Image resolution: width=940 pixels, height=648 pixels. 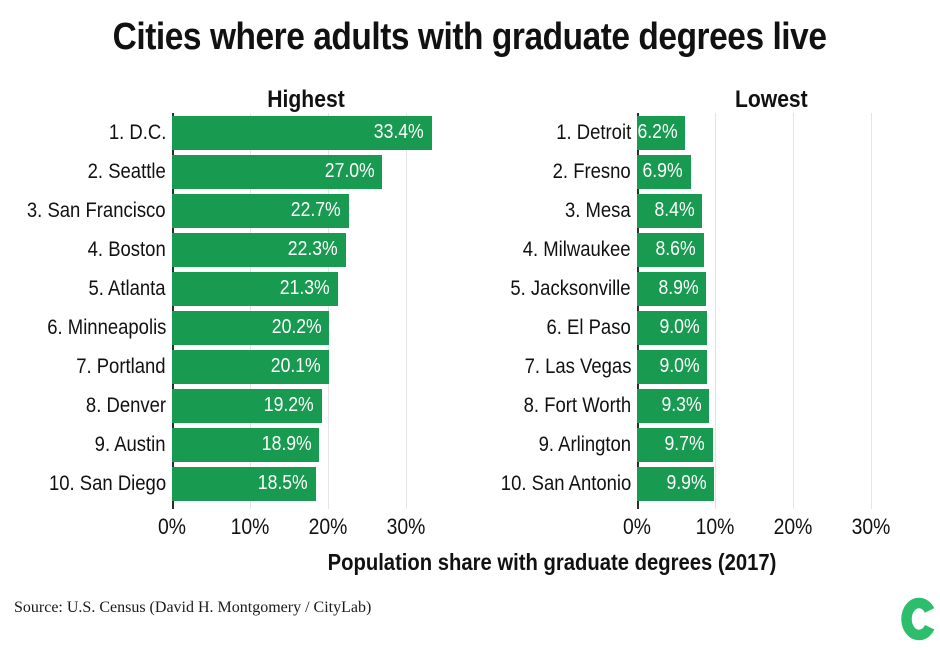 I want to click on bar-row: 5. Atlanta 21.3%, so click(x=220, y=288).